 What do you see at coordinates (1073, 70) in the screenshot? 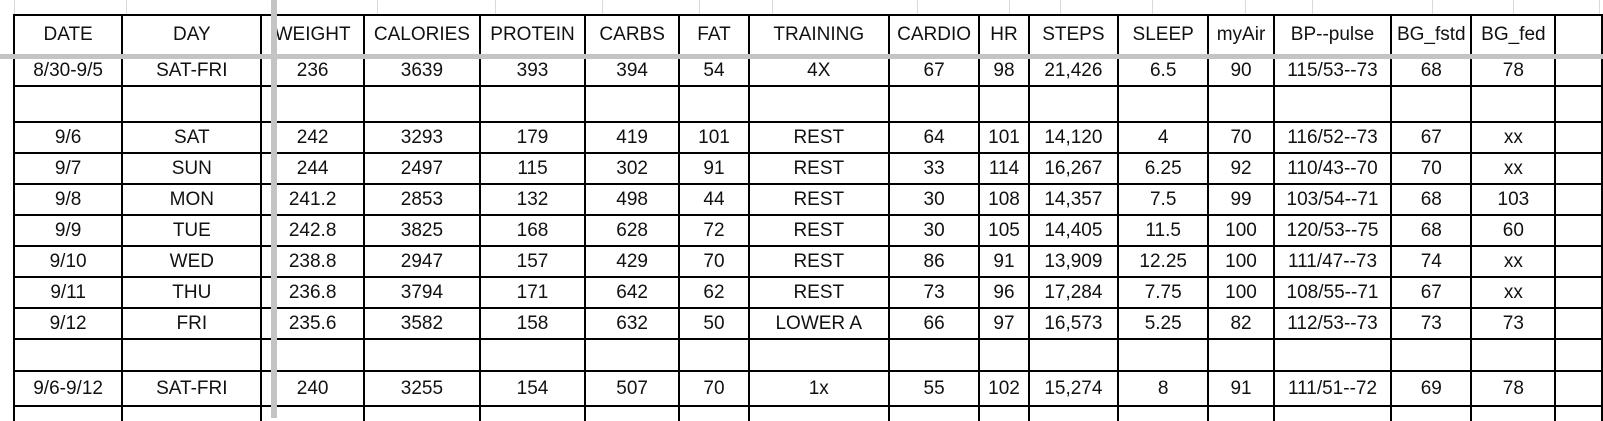
I see `cell: 21,426` at bounding box center [1073, 70].